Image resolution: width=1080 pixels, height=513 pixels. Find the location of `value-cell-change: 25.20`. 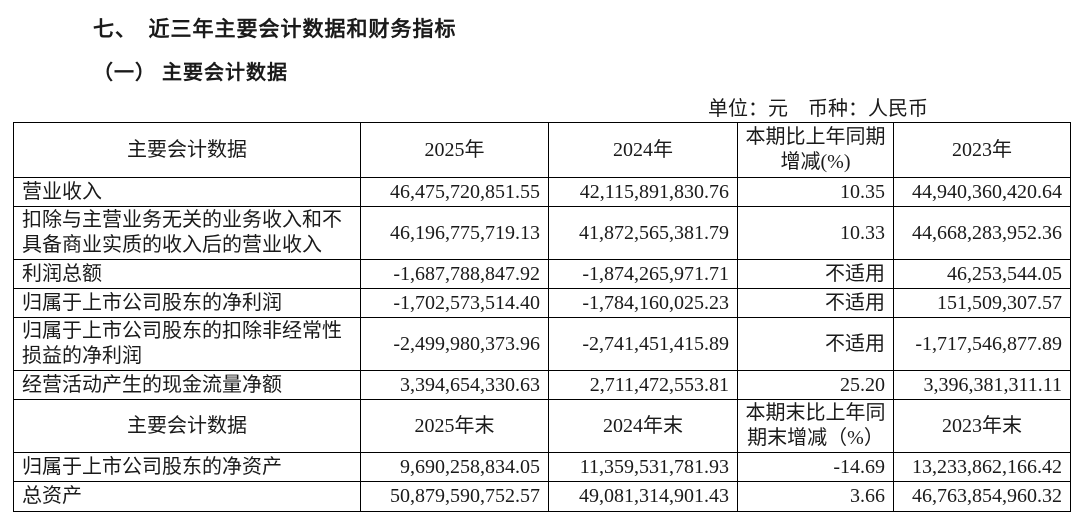

value-cell-change: 25.20 is located at coordinates (815, 385).